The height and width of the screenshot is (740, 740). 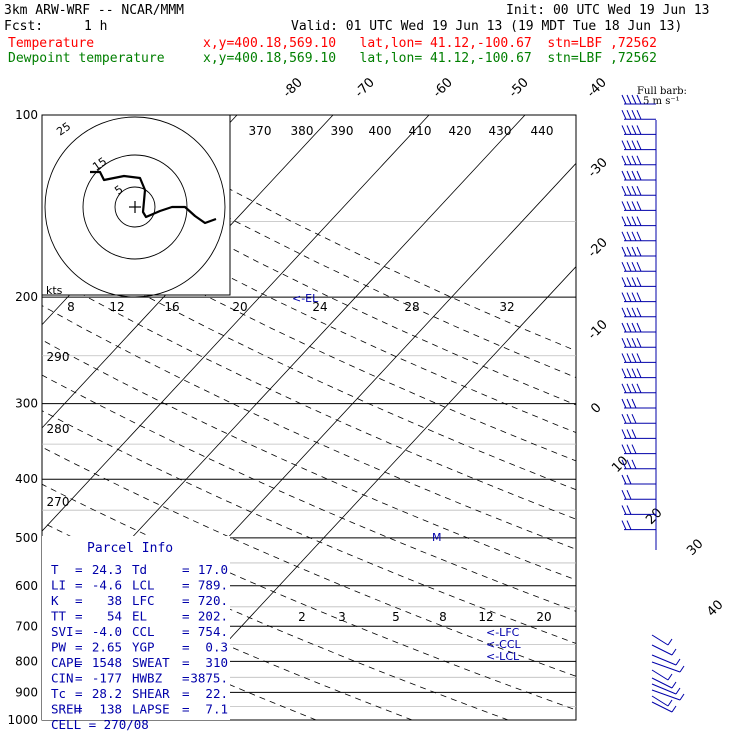 I want to click on parcel-param2-value-3: 202., so click(x=213, y=616).